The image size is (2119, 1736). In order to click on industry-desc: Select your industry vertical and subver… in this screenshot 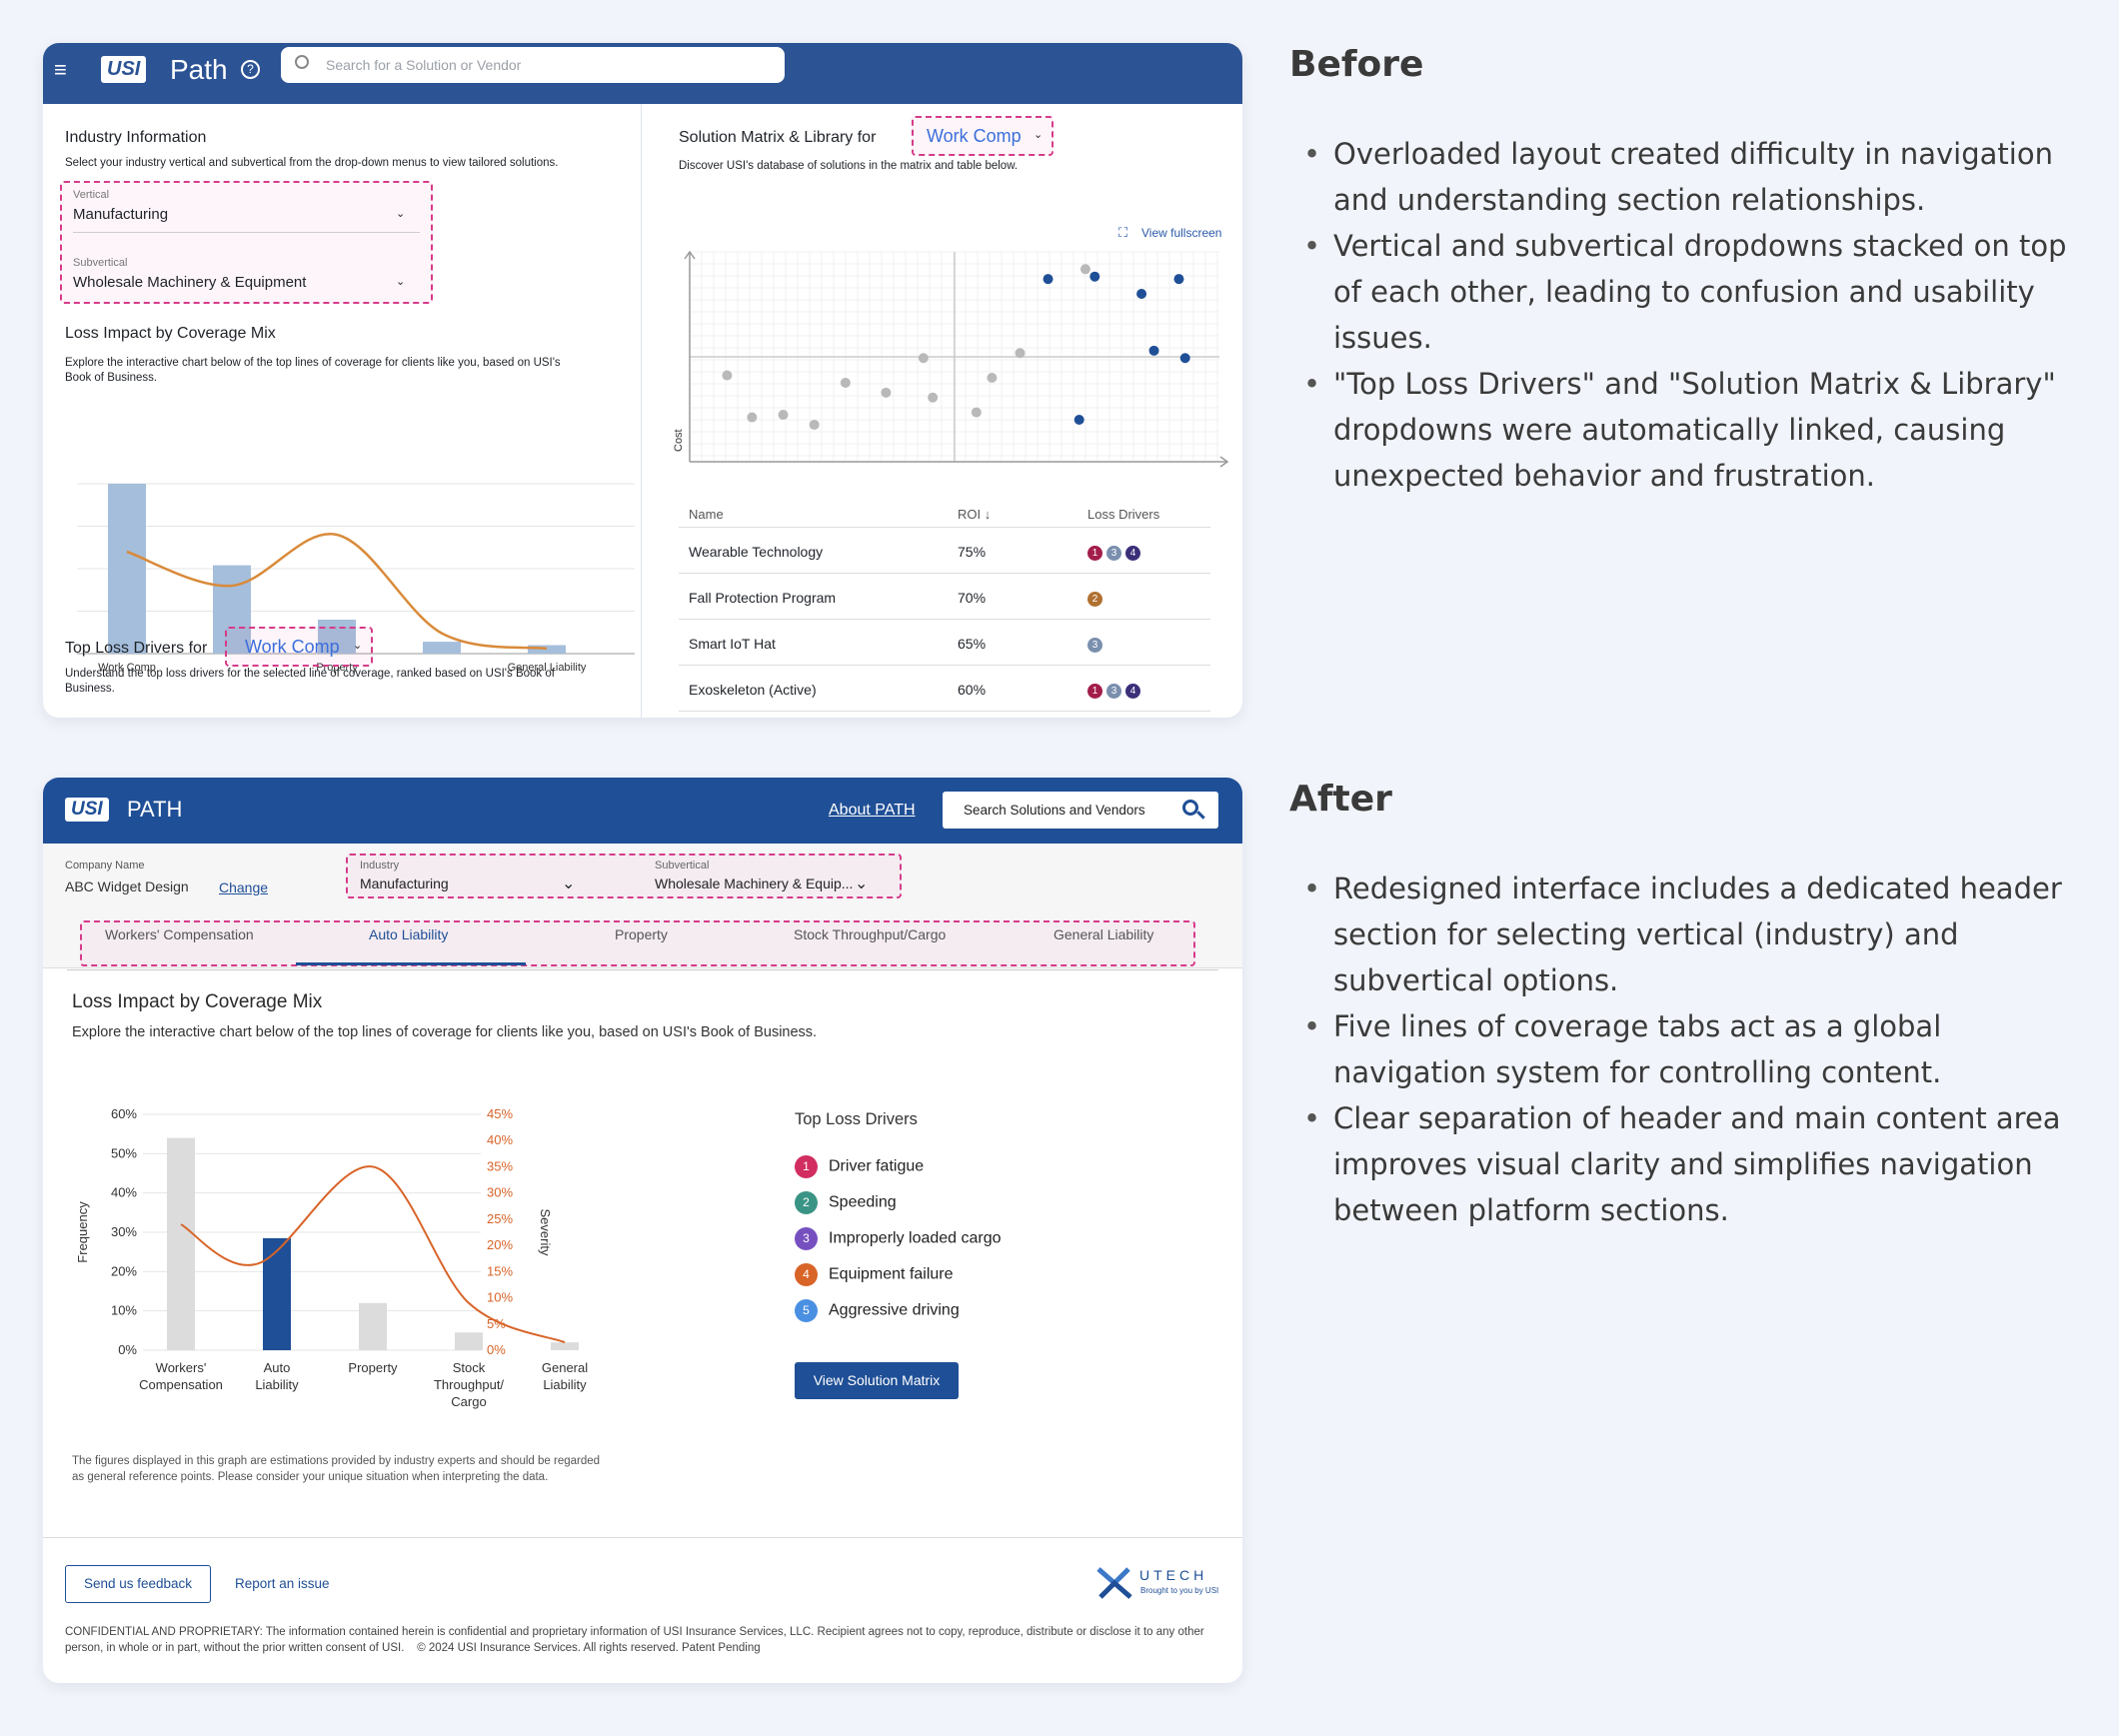, I will do `click(312, 163)`.